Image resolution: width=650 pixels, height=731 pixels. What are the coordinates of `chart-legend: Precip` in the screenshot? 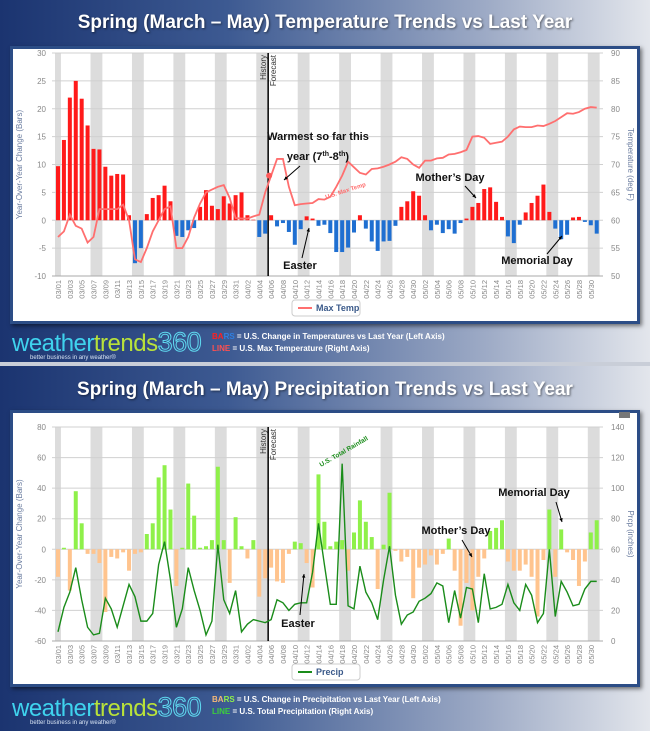 It's located at (326, 672).